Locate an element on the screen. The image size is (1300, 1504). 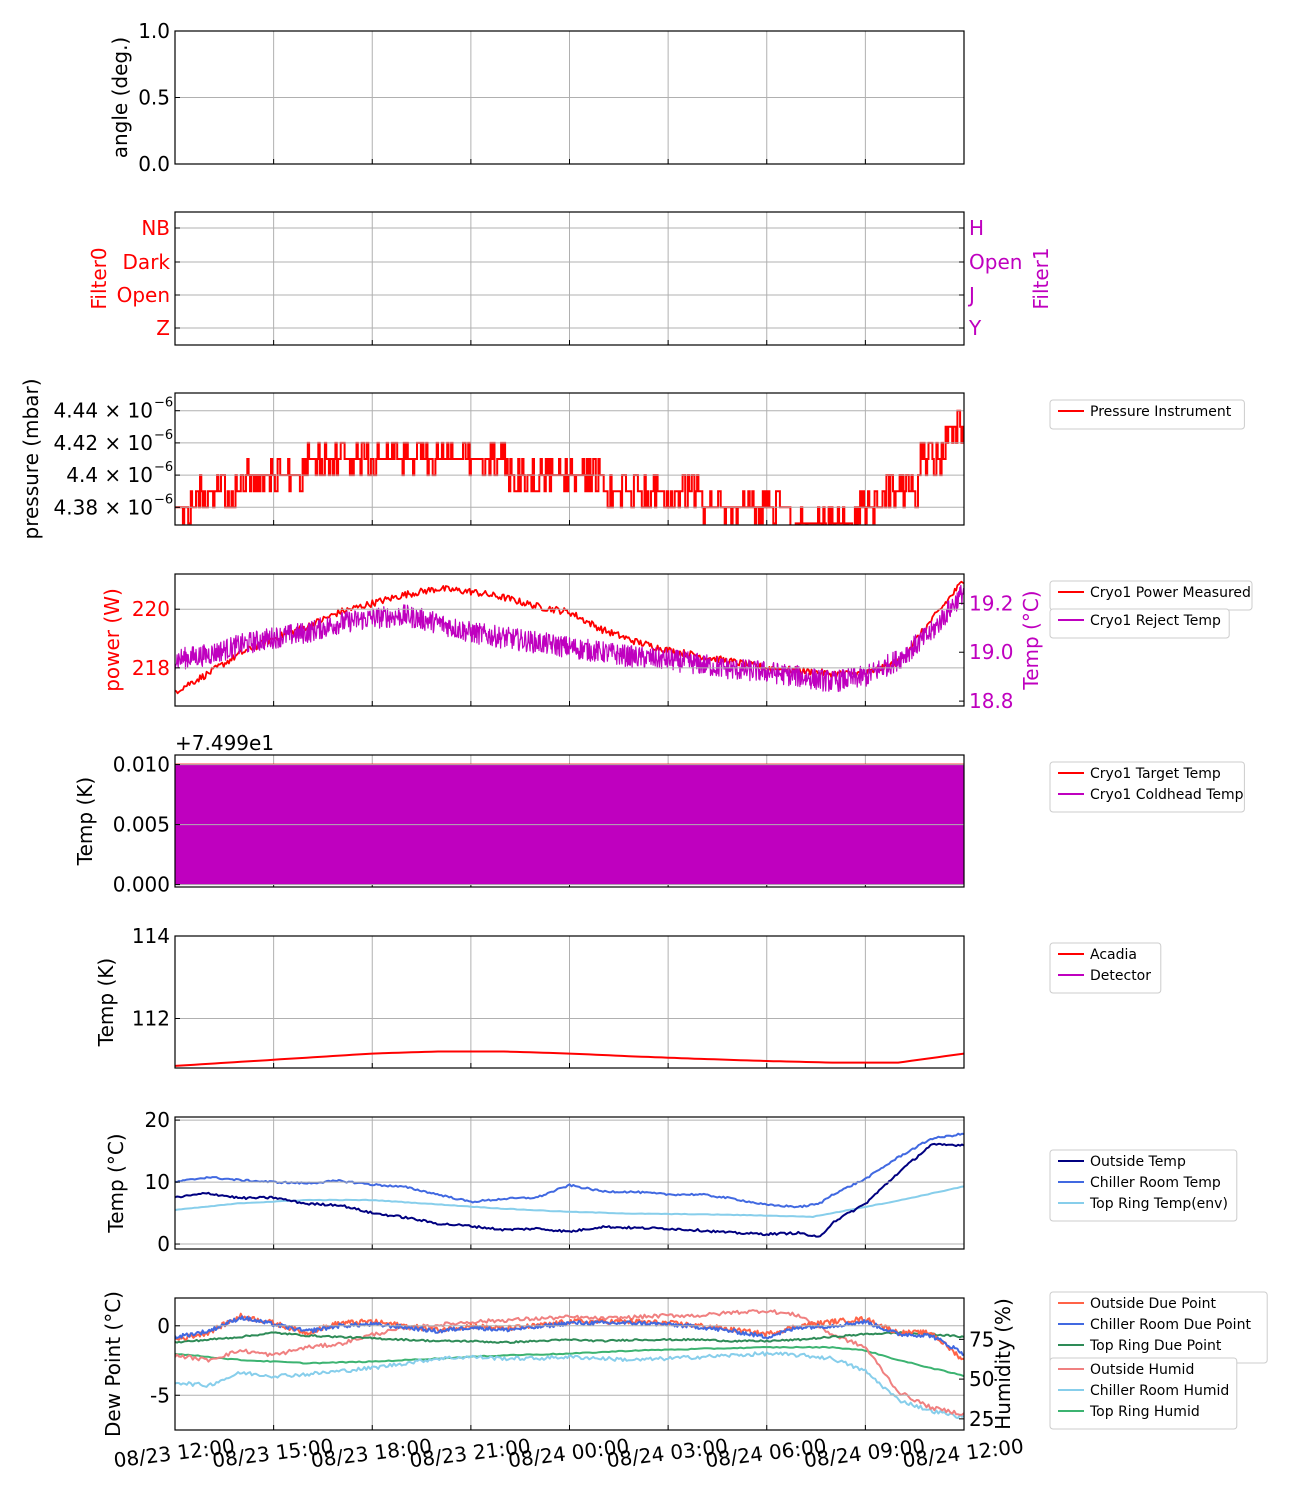
legend: Cryo1 Power Measured is located at coordinates (1151, 595).